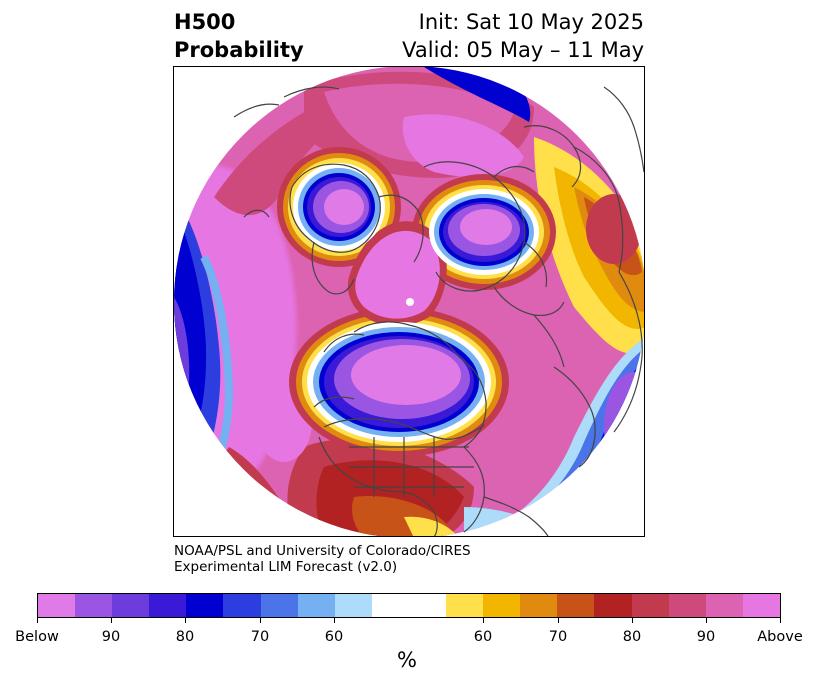 Image resolution: width=819 pixels, height=686 pixels. Describe the element at coordinates (334, 637) in the screenshot. I see `colorbar-tick-below-60: 60` at that location.